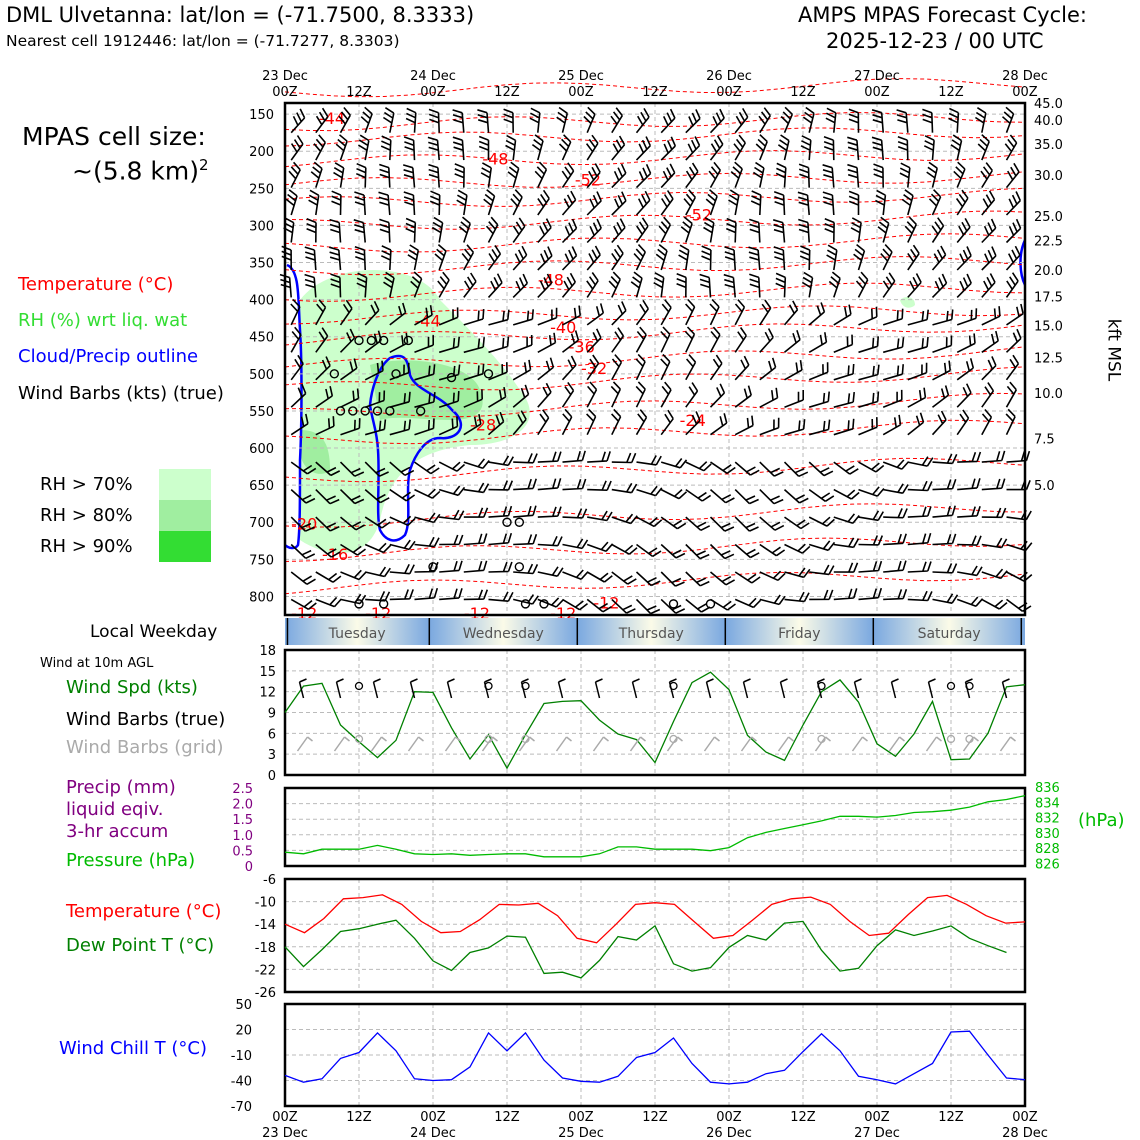 The width and height of the screenshot is (1140, 1140). I want to click on precip-ytick: 0, so click(249, 867).